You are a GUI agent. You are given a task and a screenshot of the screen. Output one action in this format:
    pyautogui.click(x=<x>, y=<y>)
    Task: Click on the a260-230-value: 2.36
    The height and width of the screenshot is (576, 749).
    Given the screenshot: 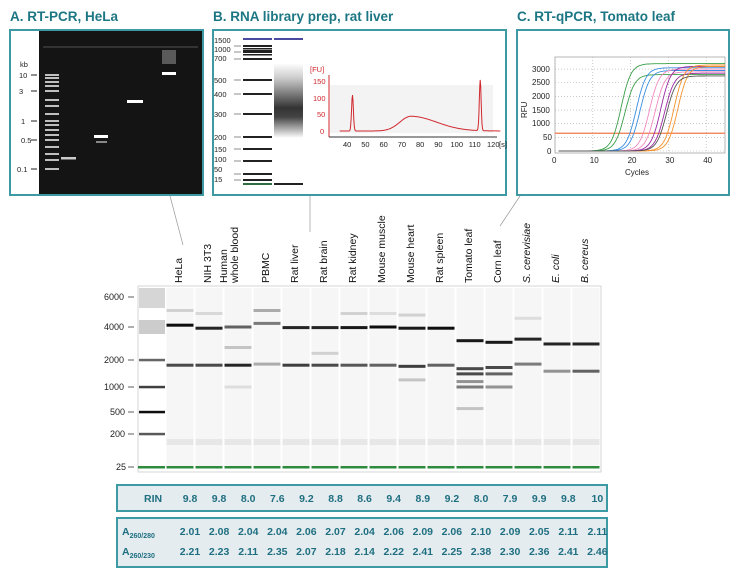 What is the action you would take?
    pyautogui.click(x=539, y=552)
    